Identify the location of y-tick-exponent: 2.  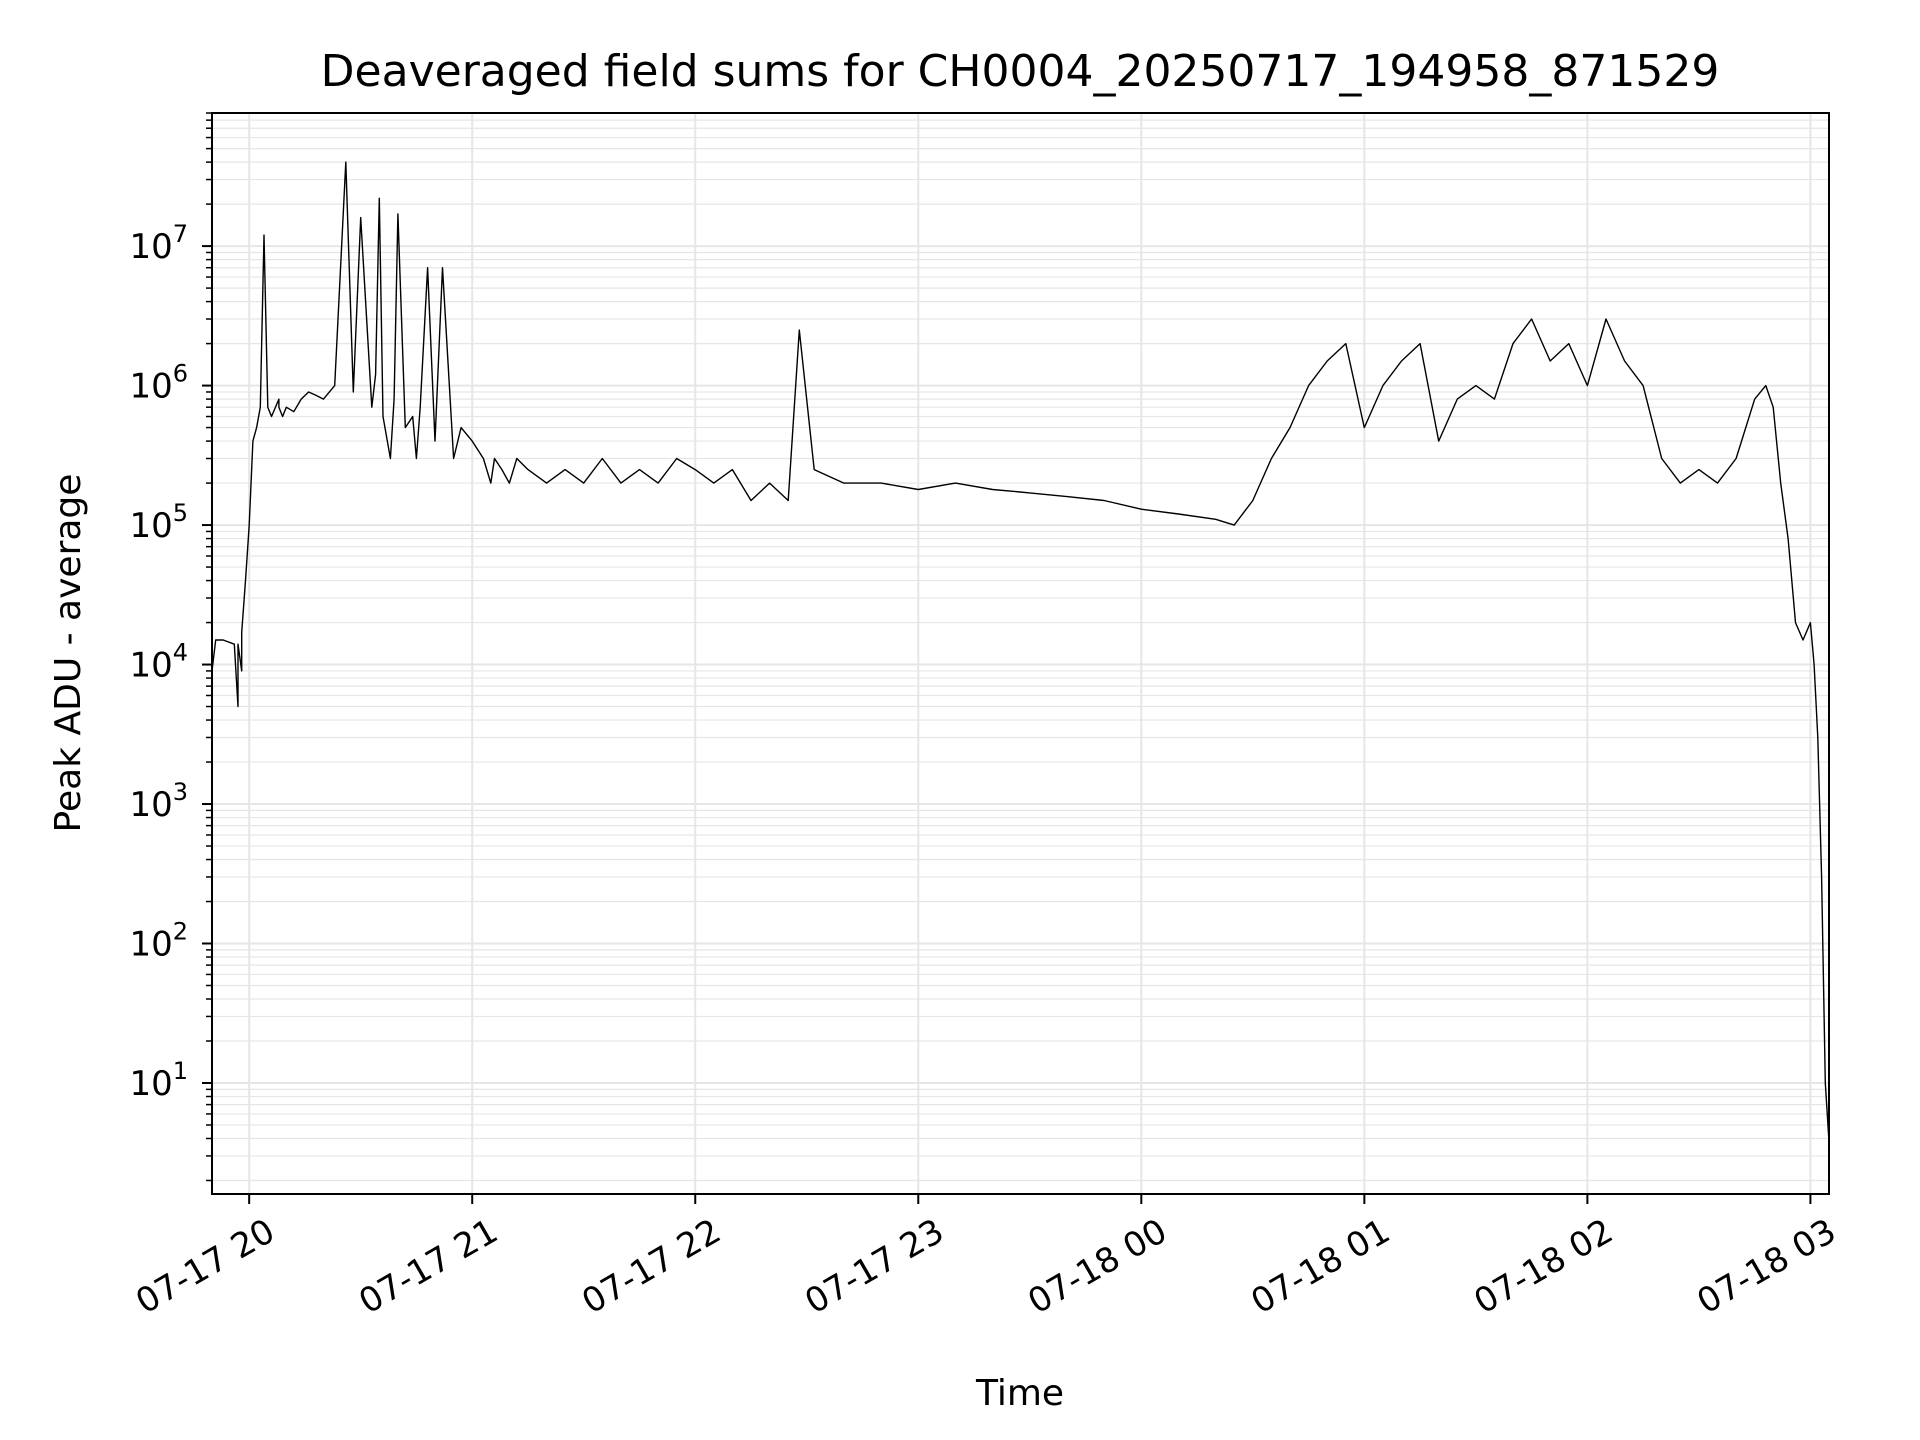
(180, 932).